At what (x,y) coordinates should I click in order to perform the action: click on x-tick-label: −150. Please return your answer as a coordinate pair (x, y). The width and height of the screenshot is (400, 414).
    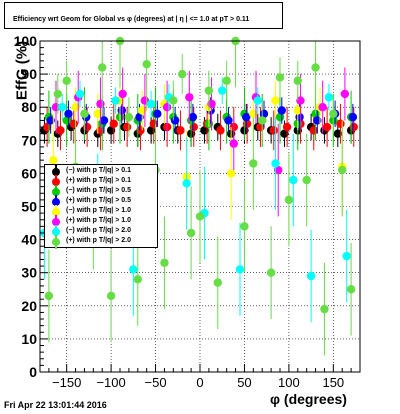
    Looking at the image, I should click on (66, 382).